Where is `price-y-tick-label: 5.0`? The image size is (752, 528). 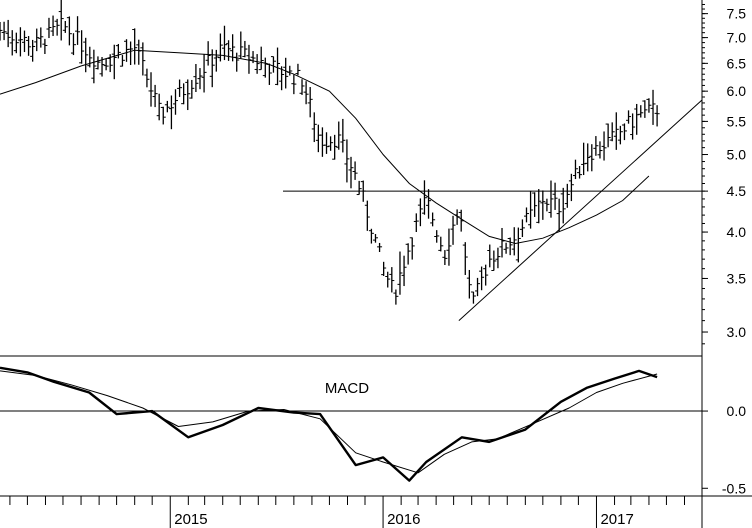
price-y-tick-label: 5.0 is located at coordinates (737, 155).